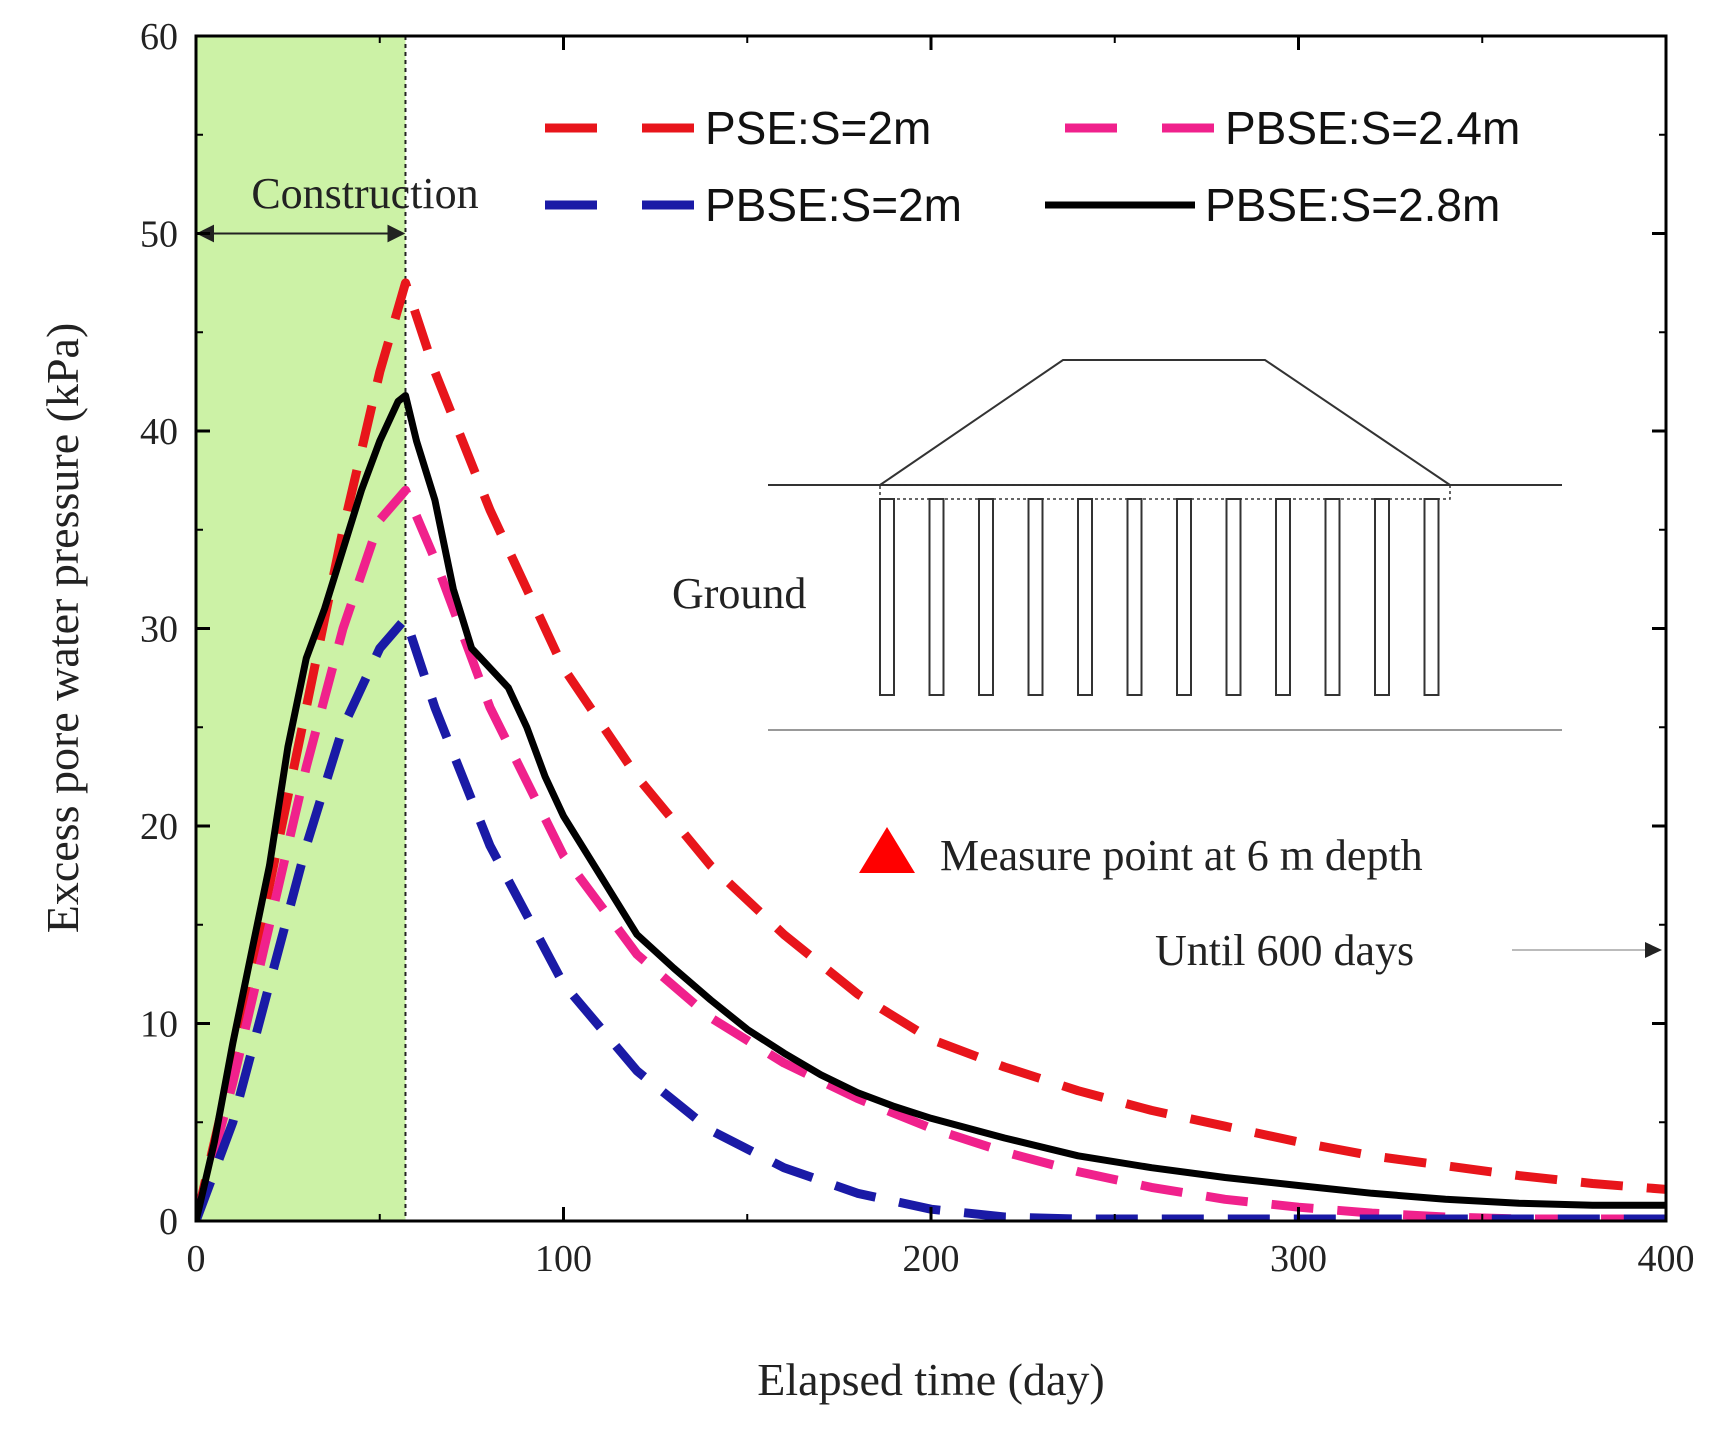 The image size is (1715, 1432). What do you see at coordinates (1372, 128) in the screenshot?
I see `legend-label: PBSE:S=2.4m` at bounding box center [1372, 128].